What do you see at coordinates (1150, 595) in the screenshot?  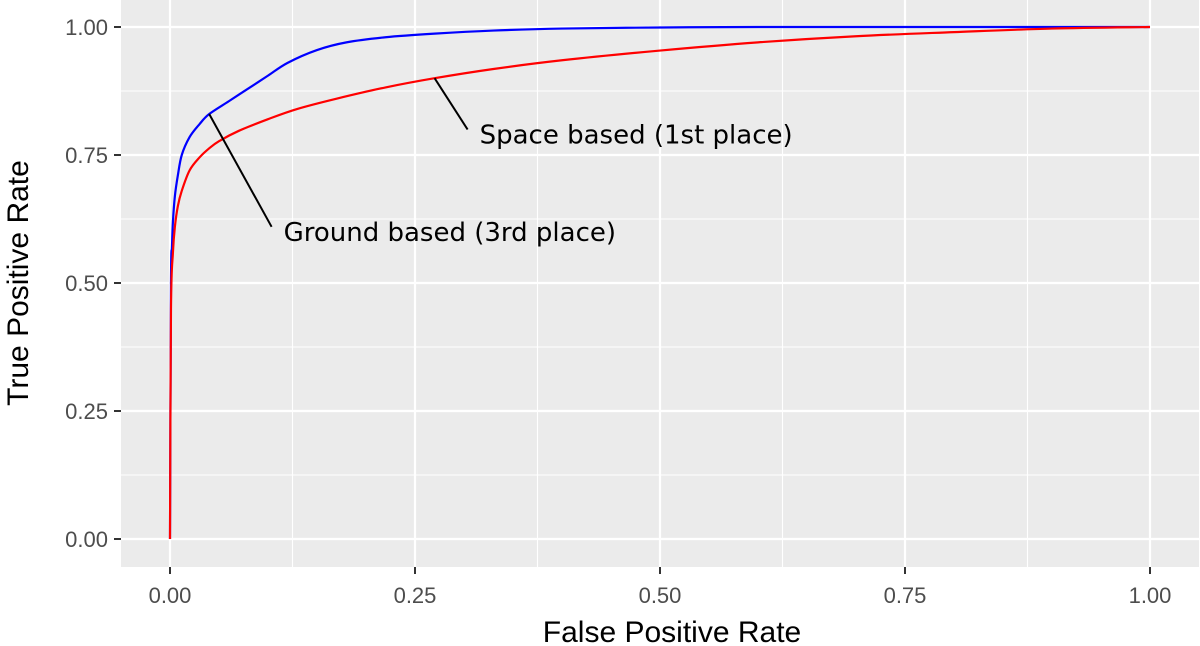 I see `x-tick-label: 1.00` at bounding box center [1150, 595].